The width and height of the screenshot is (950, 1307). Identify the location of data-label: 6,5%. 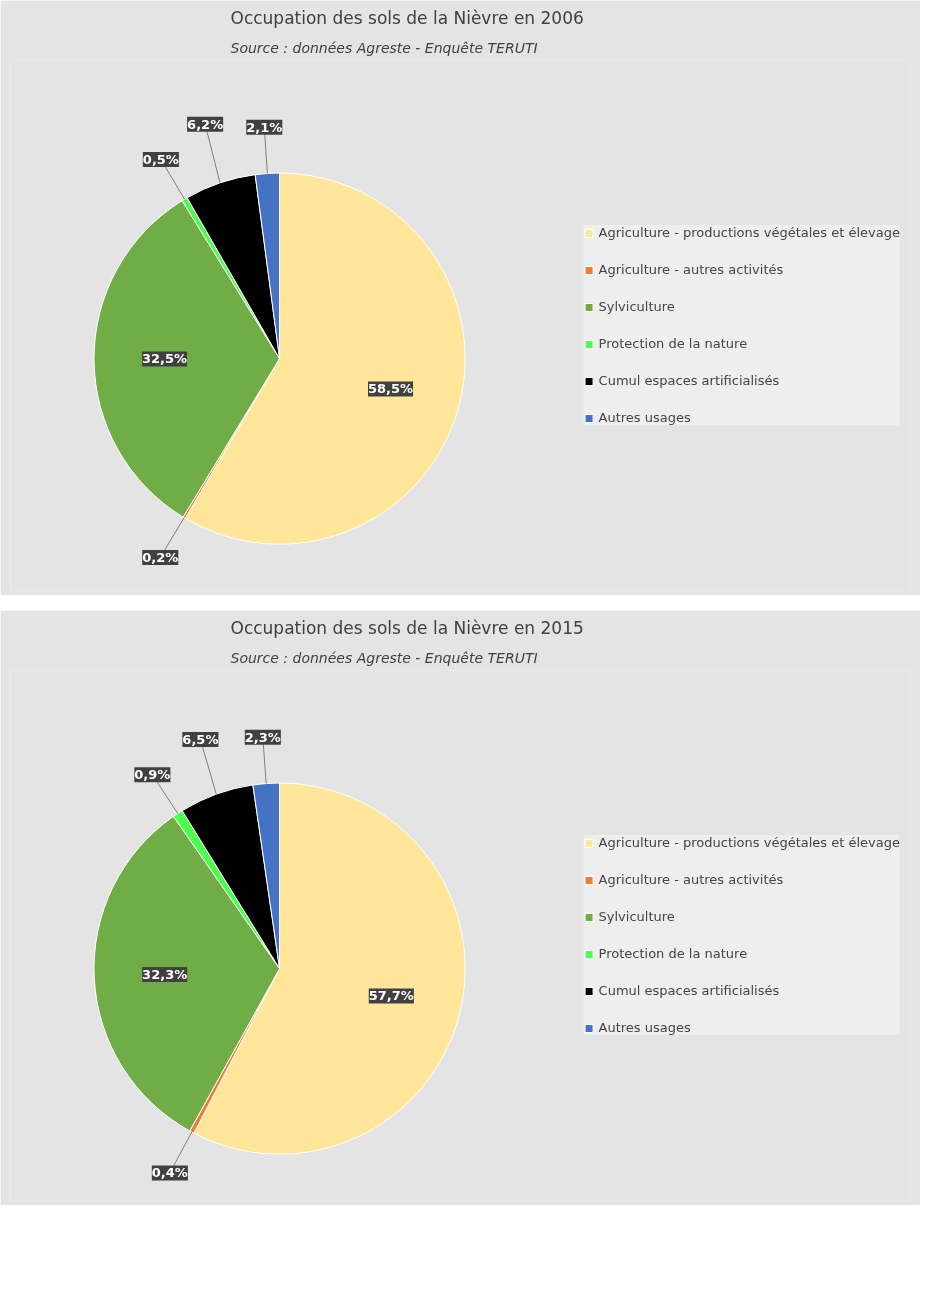
(200, 739).